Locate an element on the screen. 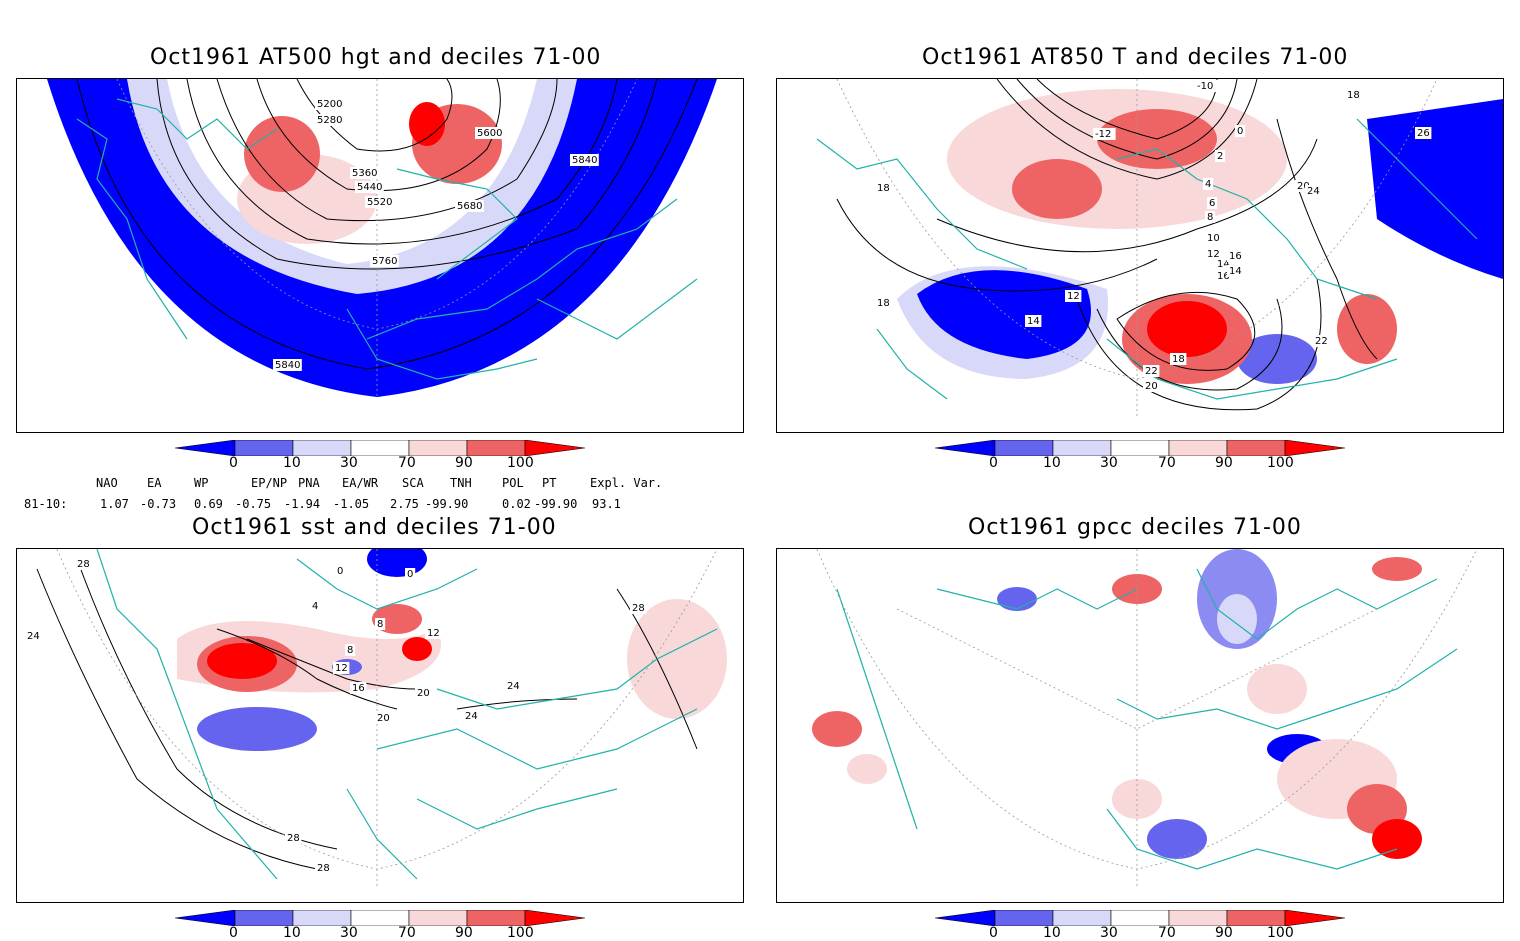 The width and height of the screenshot is (1520, 941). contour-label: 5840 is located at coordinates (287, 365).